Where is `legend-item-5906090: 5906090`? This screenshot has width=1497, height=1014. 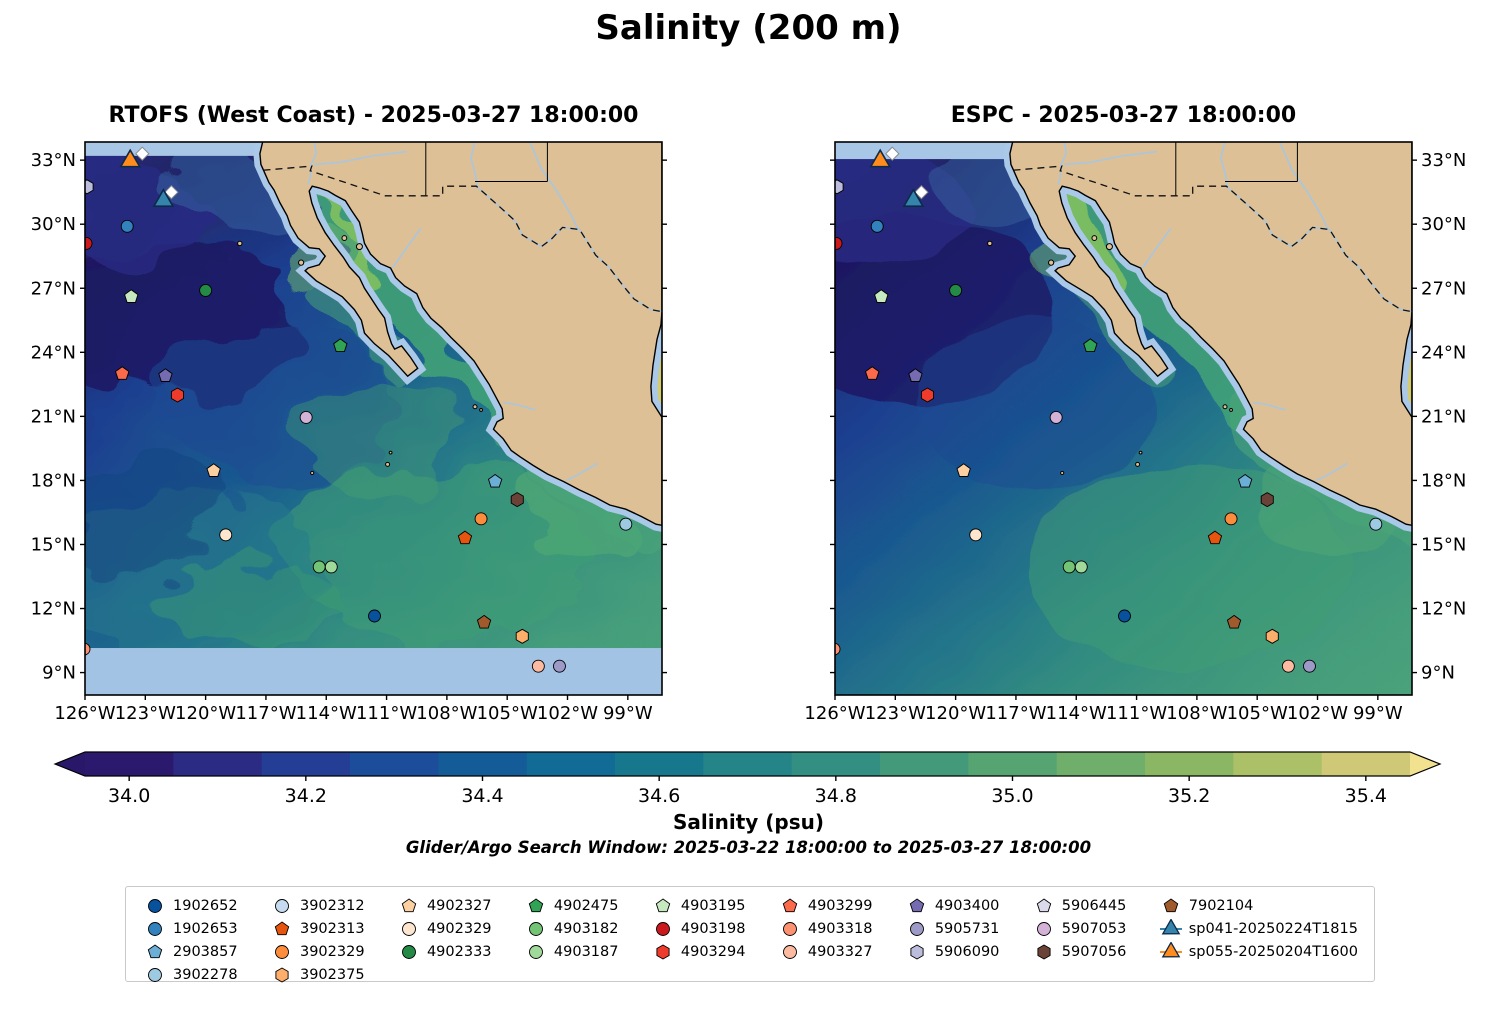 legend-item-5906090: 5906090 is located at coordinates (952, 951).